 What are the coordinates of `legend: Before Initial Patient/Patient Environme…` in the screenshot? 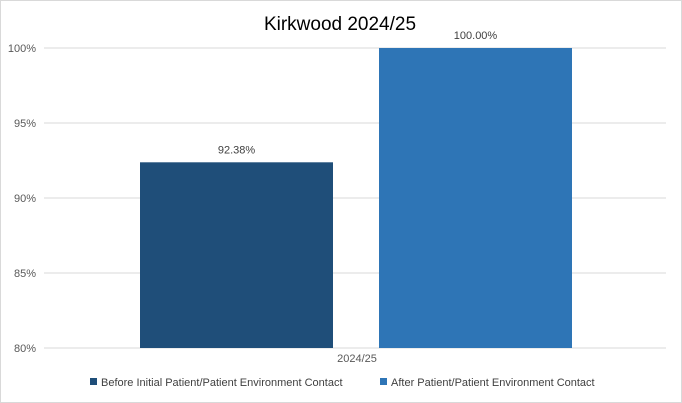 It's located at (342, 383).